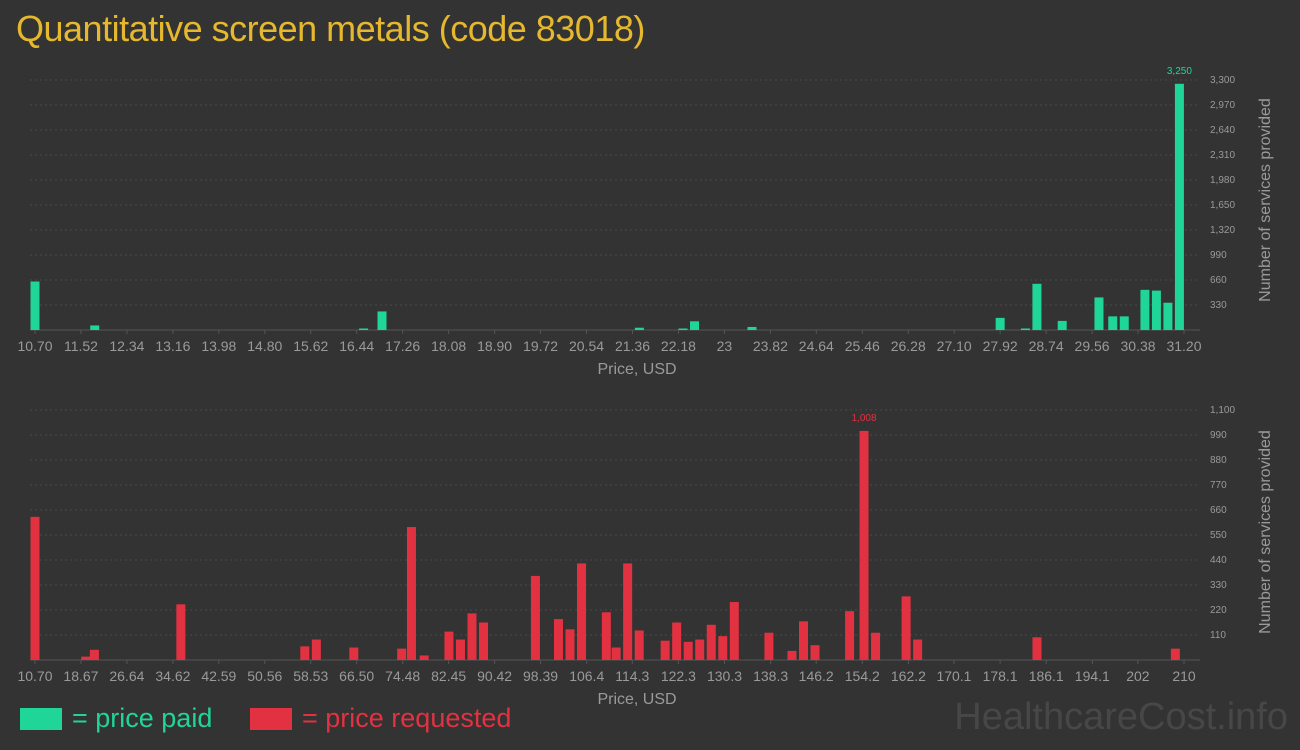  I want to click on x-tick-label: 162.2, so click(908, 676).